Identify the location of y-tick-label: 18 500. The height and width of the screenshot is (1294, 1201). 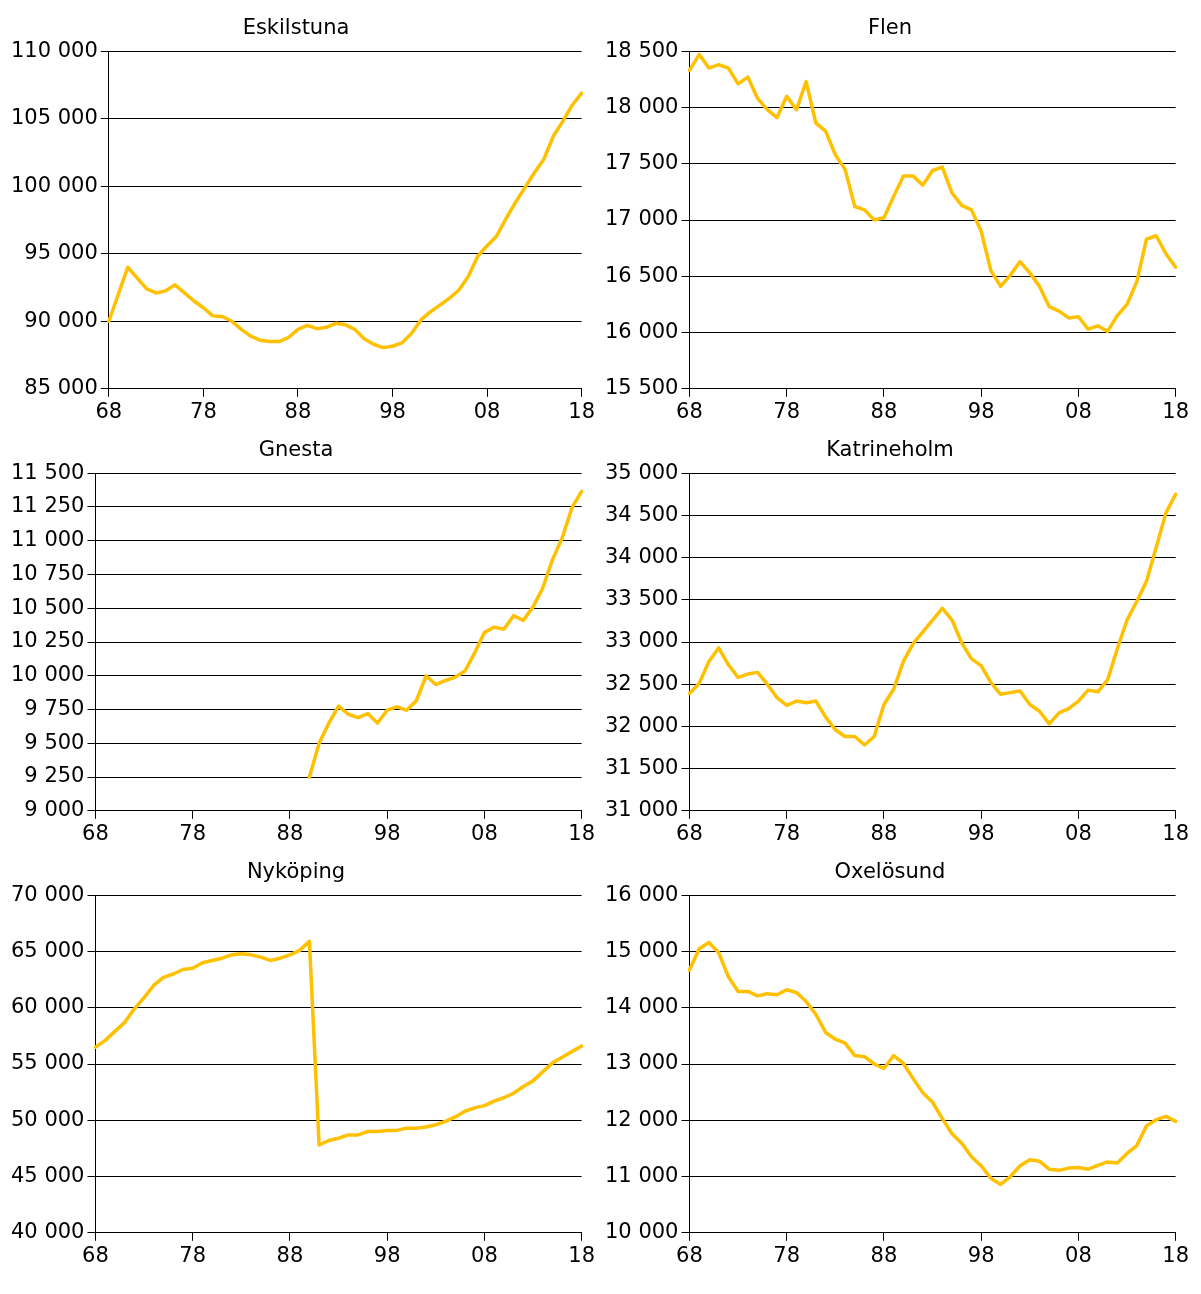
(642, 49).